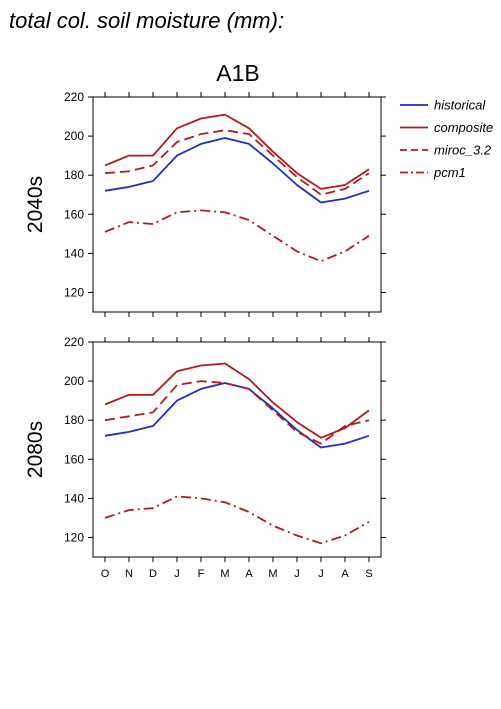 The width and height of the screenshot is (501, 709). What do you see at coordinates (237, 162) in the screenshot?
I see `series-line-miroc_3.2` at bounding box center [237, 162].